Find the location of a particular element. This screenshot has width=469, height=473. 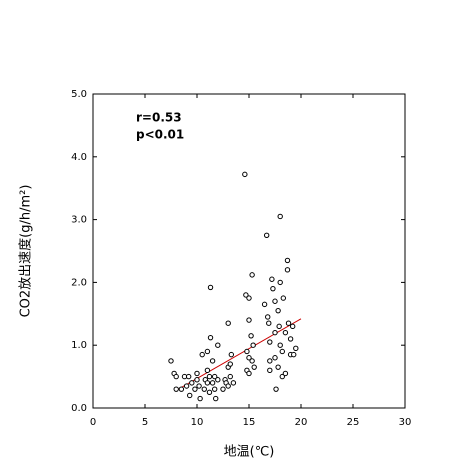

y-tick-label: 1.0 is located at coordinates (79, 345).